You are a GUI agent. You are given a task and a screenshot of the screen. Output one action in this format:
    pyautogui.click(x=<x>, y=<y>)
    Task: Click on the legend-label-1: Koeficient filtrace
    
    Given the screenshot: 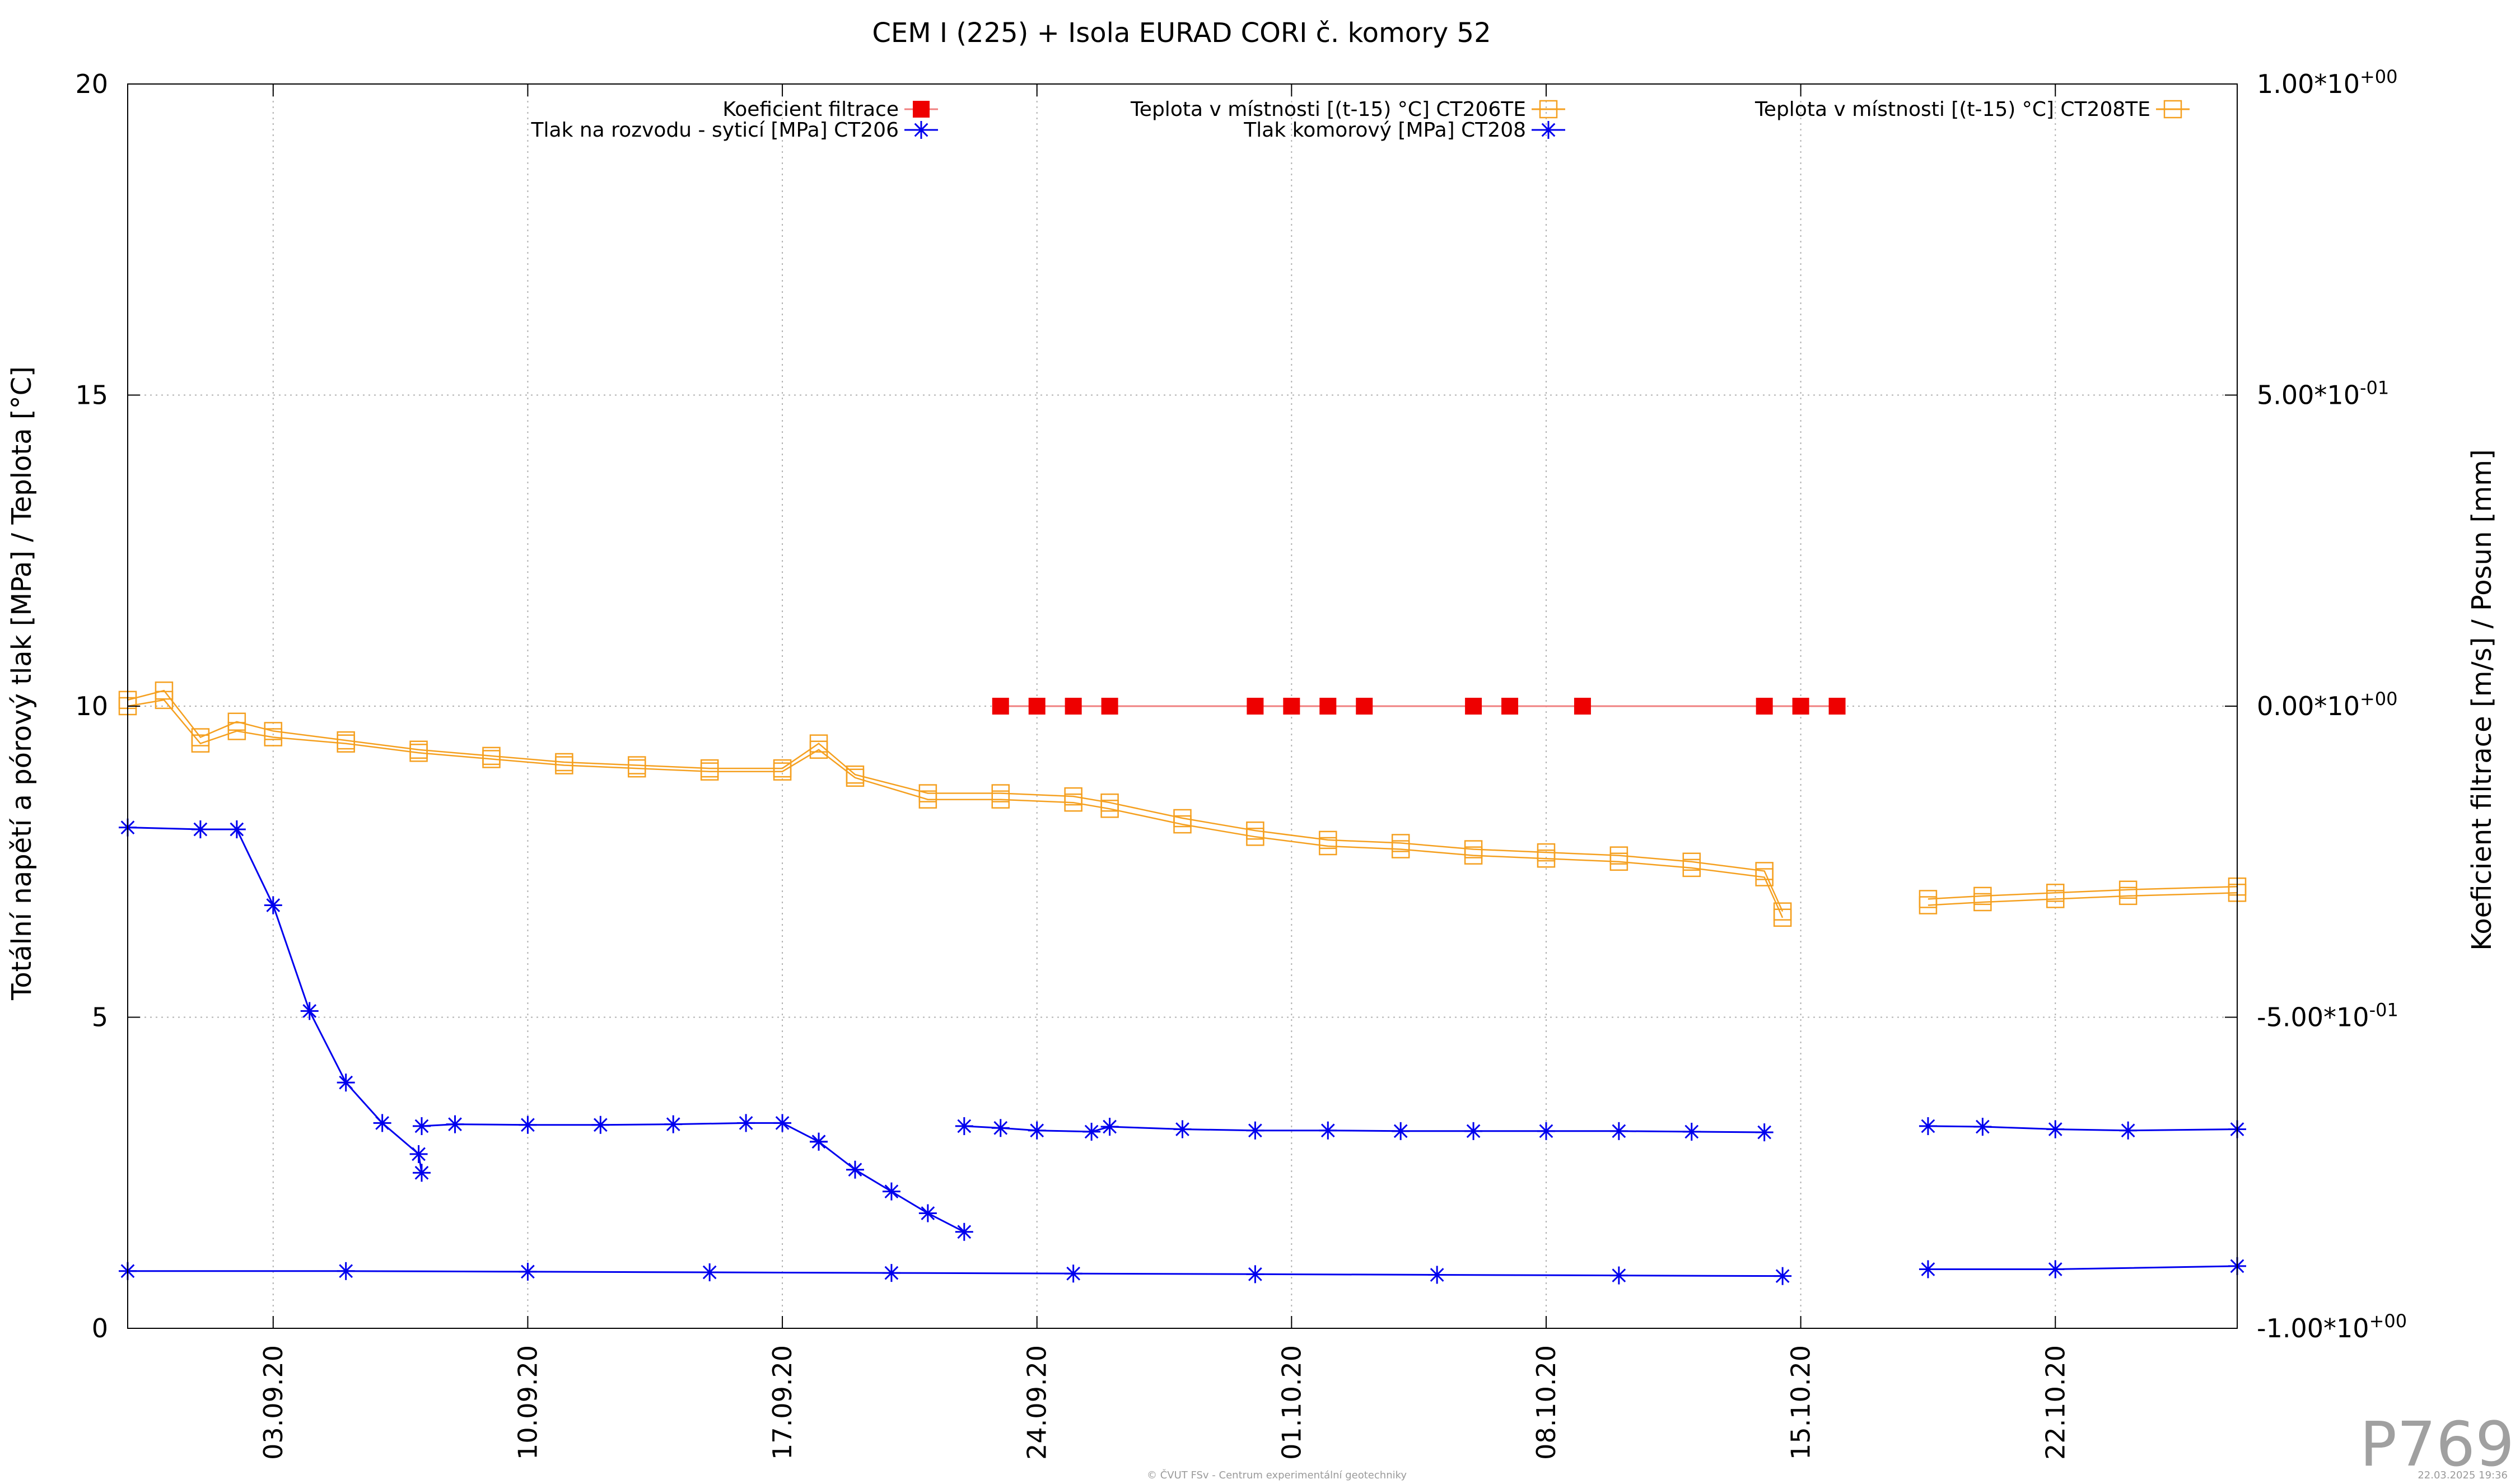 What is the action you would take?
    pyautogui.click(x=811, y=110)
    